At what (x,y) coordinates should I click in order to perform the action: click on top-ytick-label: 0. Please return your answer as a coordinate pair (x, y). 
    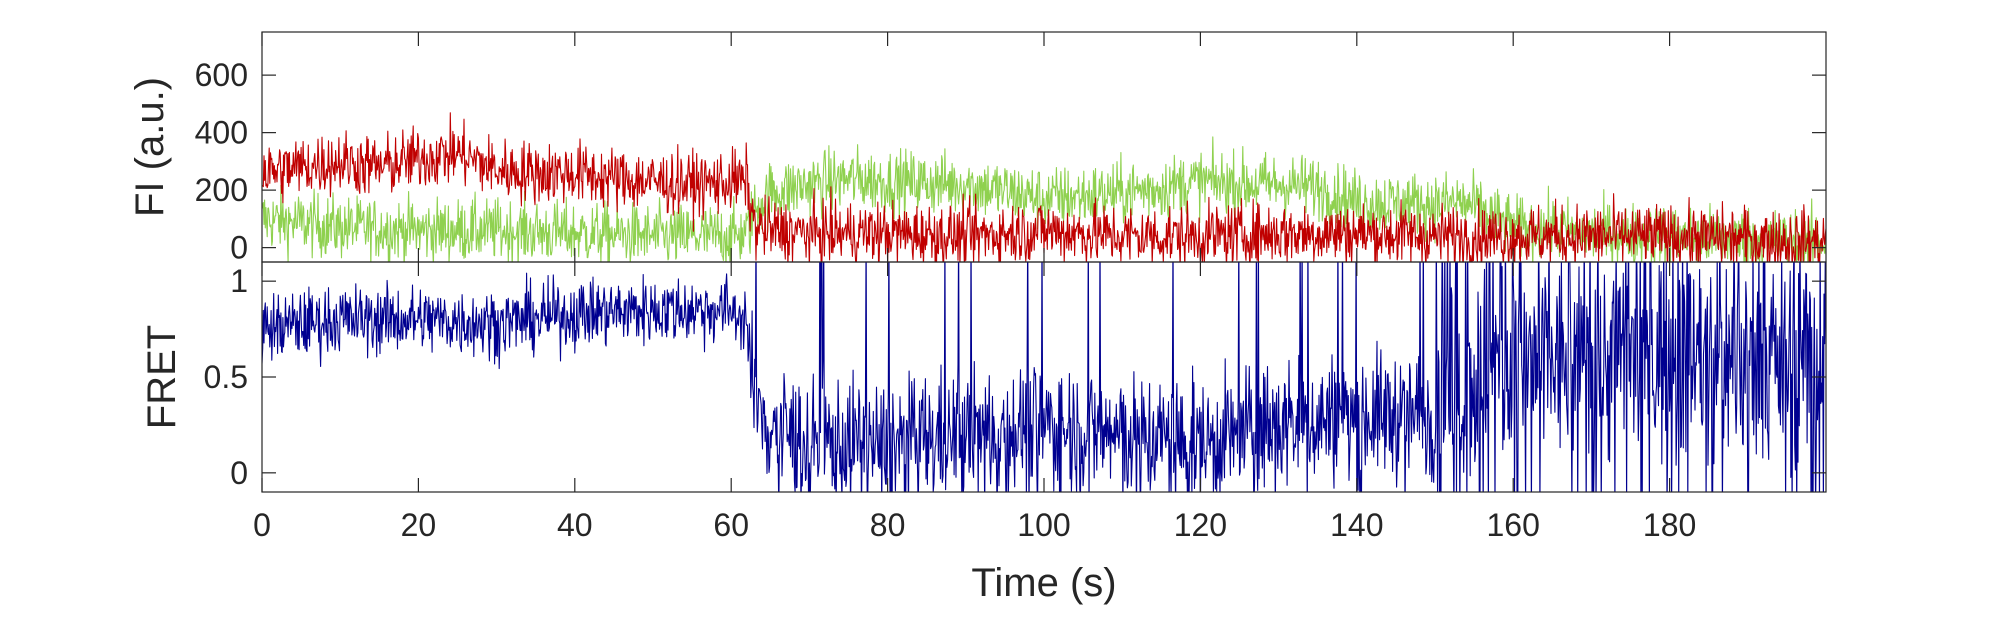
    Looking at the image, I should click on (239, 248).